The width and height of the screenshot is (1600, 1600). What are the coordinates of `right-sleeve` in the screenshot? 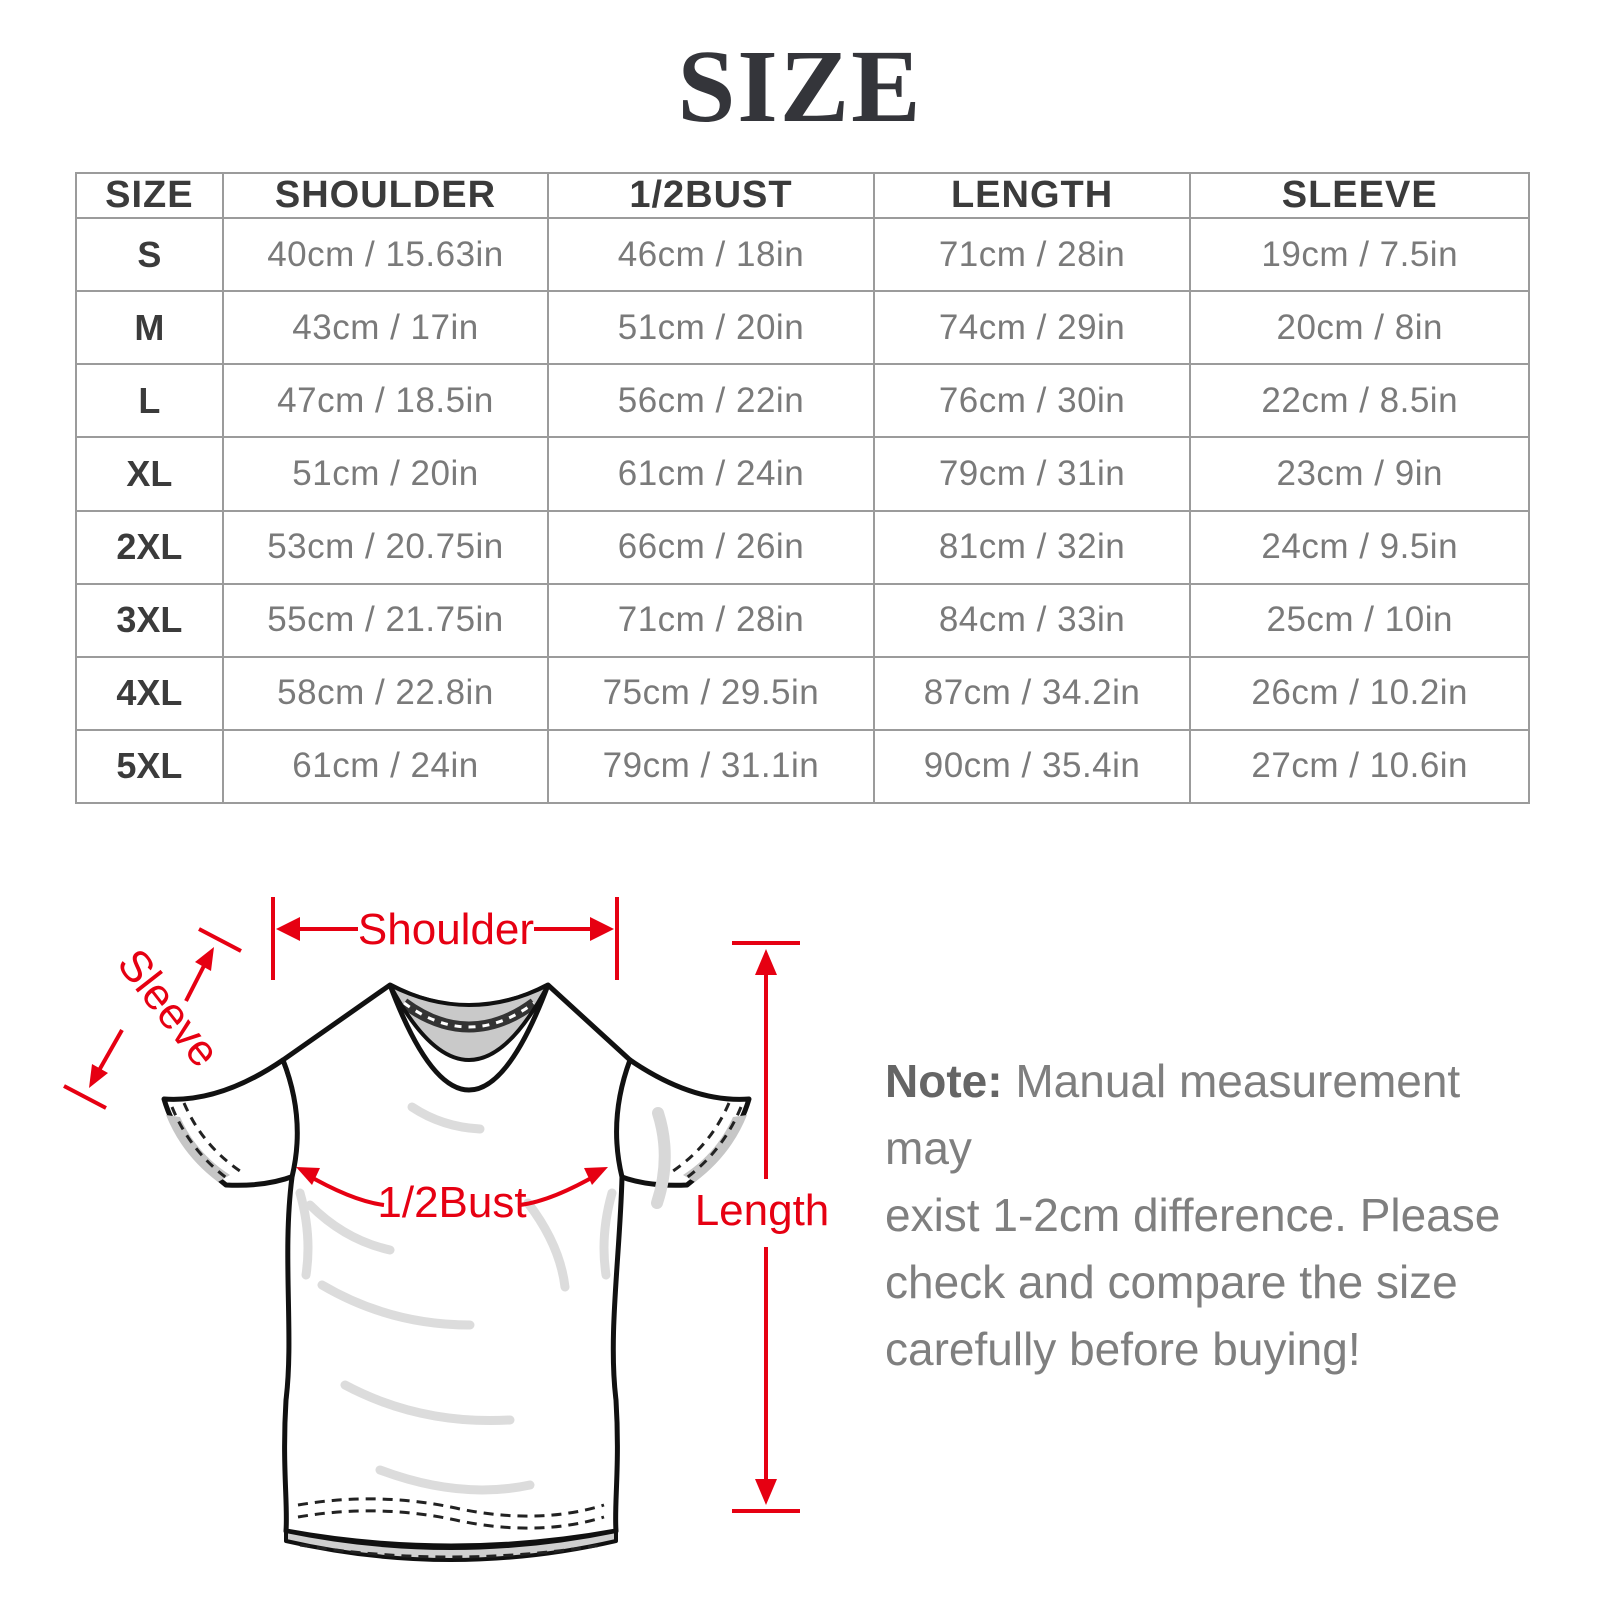 It's located at (682, 1122).